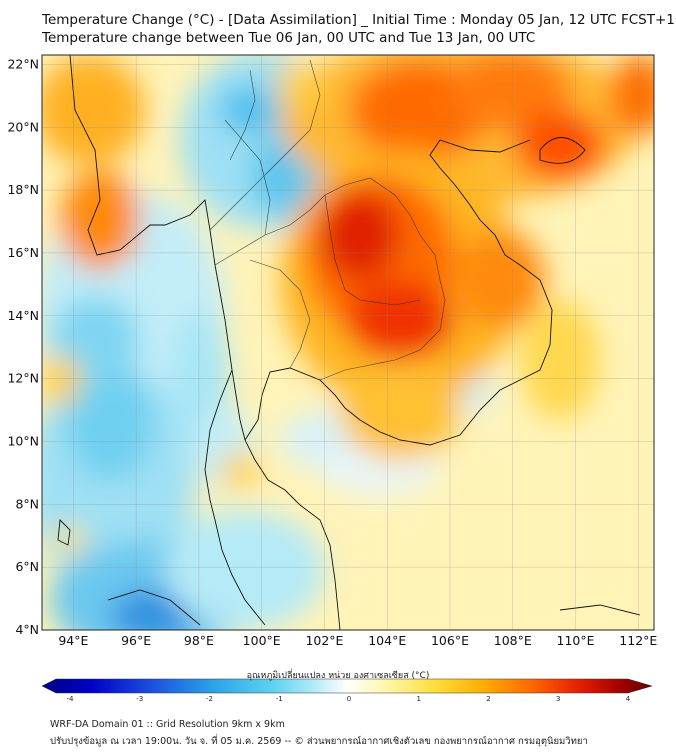 Image resolution: width=676 pixels, height=756 pixels. Describe the element at coordinates (27, 629) in the screenshot. I see `lat-label: 4°N` at that location.